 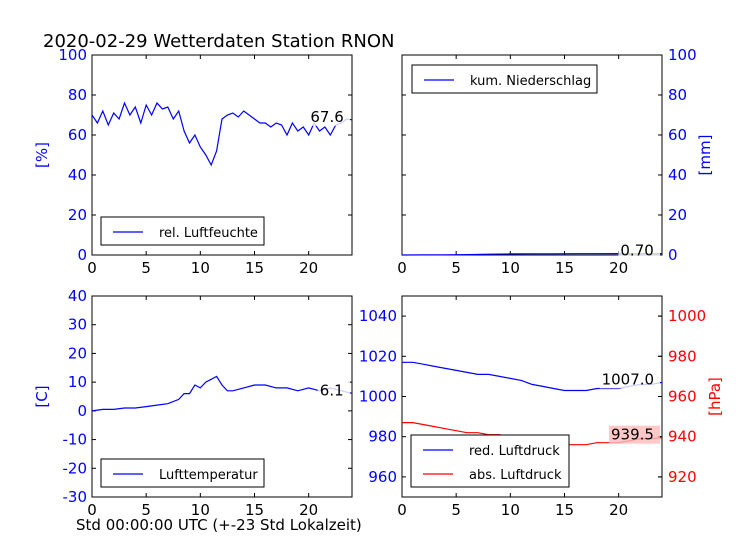 I want to click on value-annotation: 1007.0, so click(x=628, y=379).